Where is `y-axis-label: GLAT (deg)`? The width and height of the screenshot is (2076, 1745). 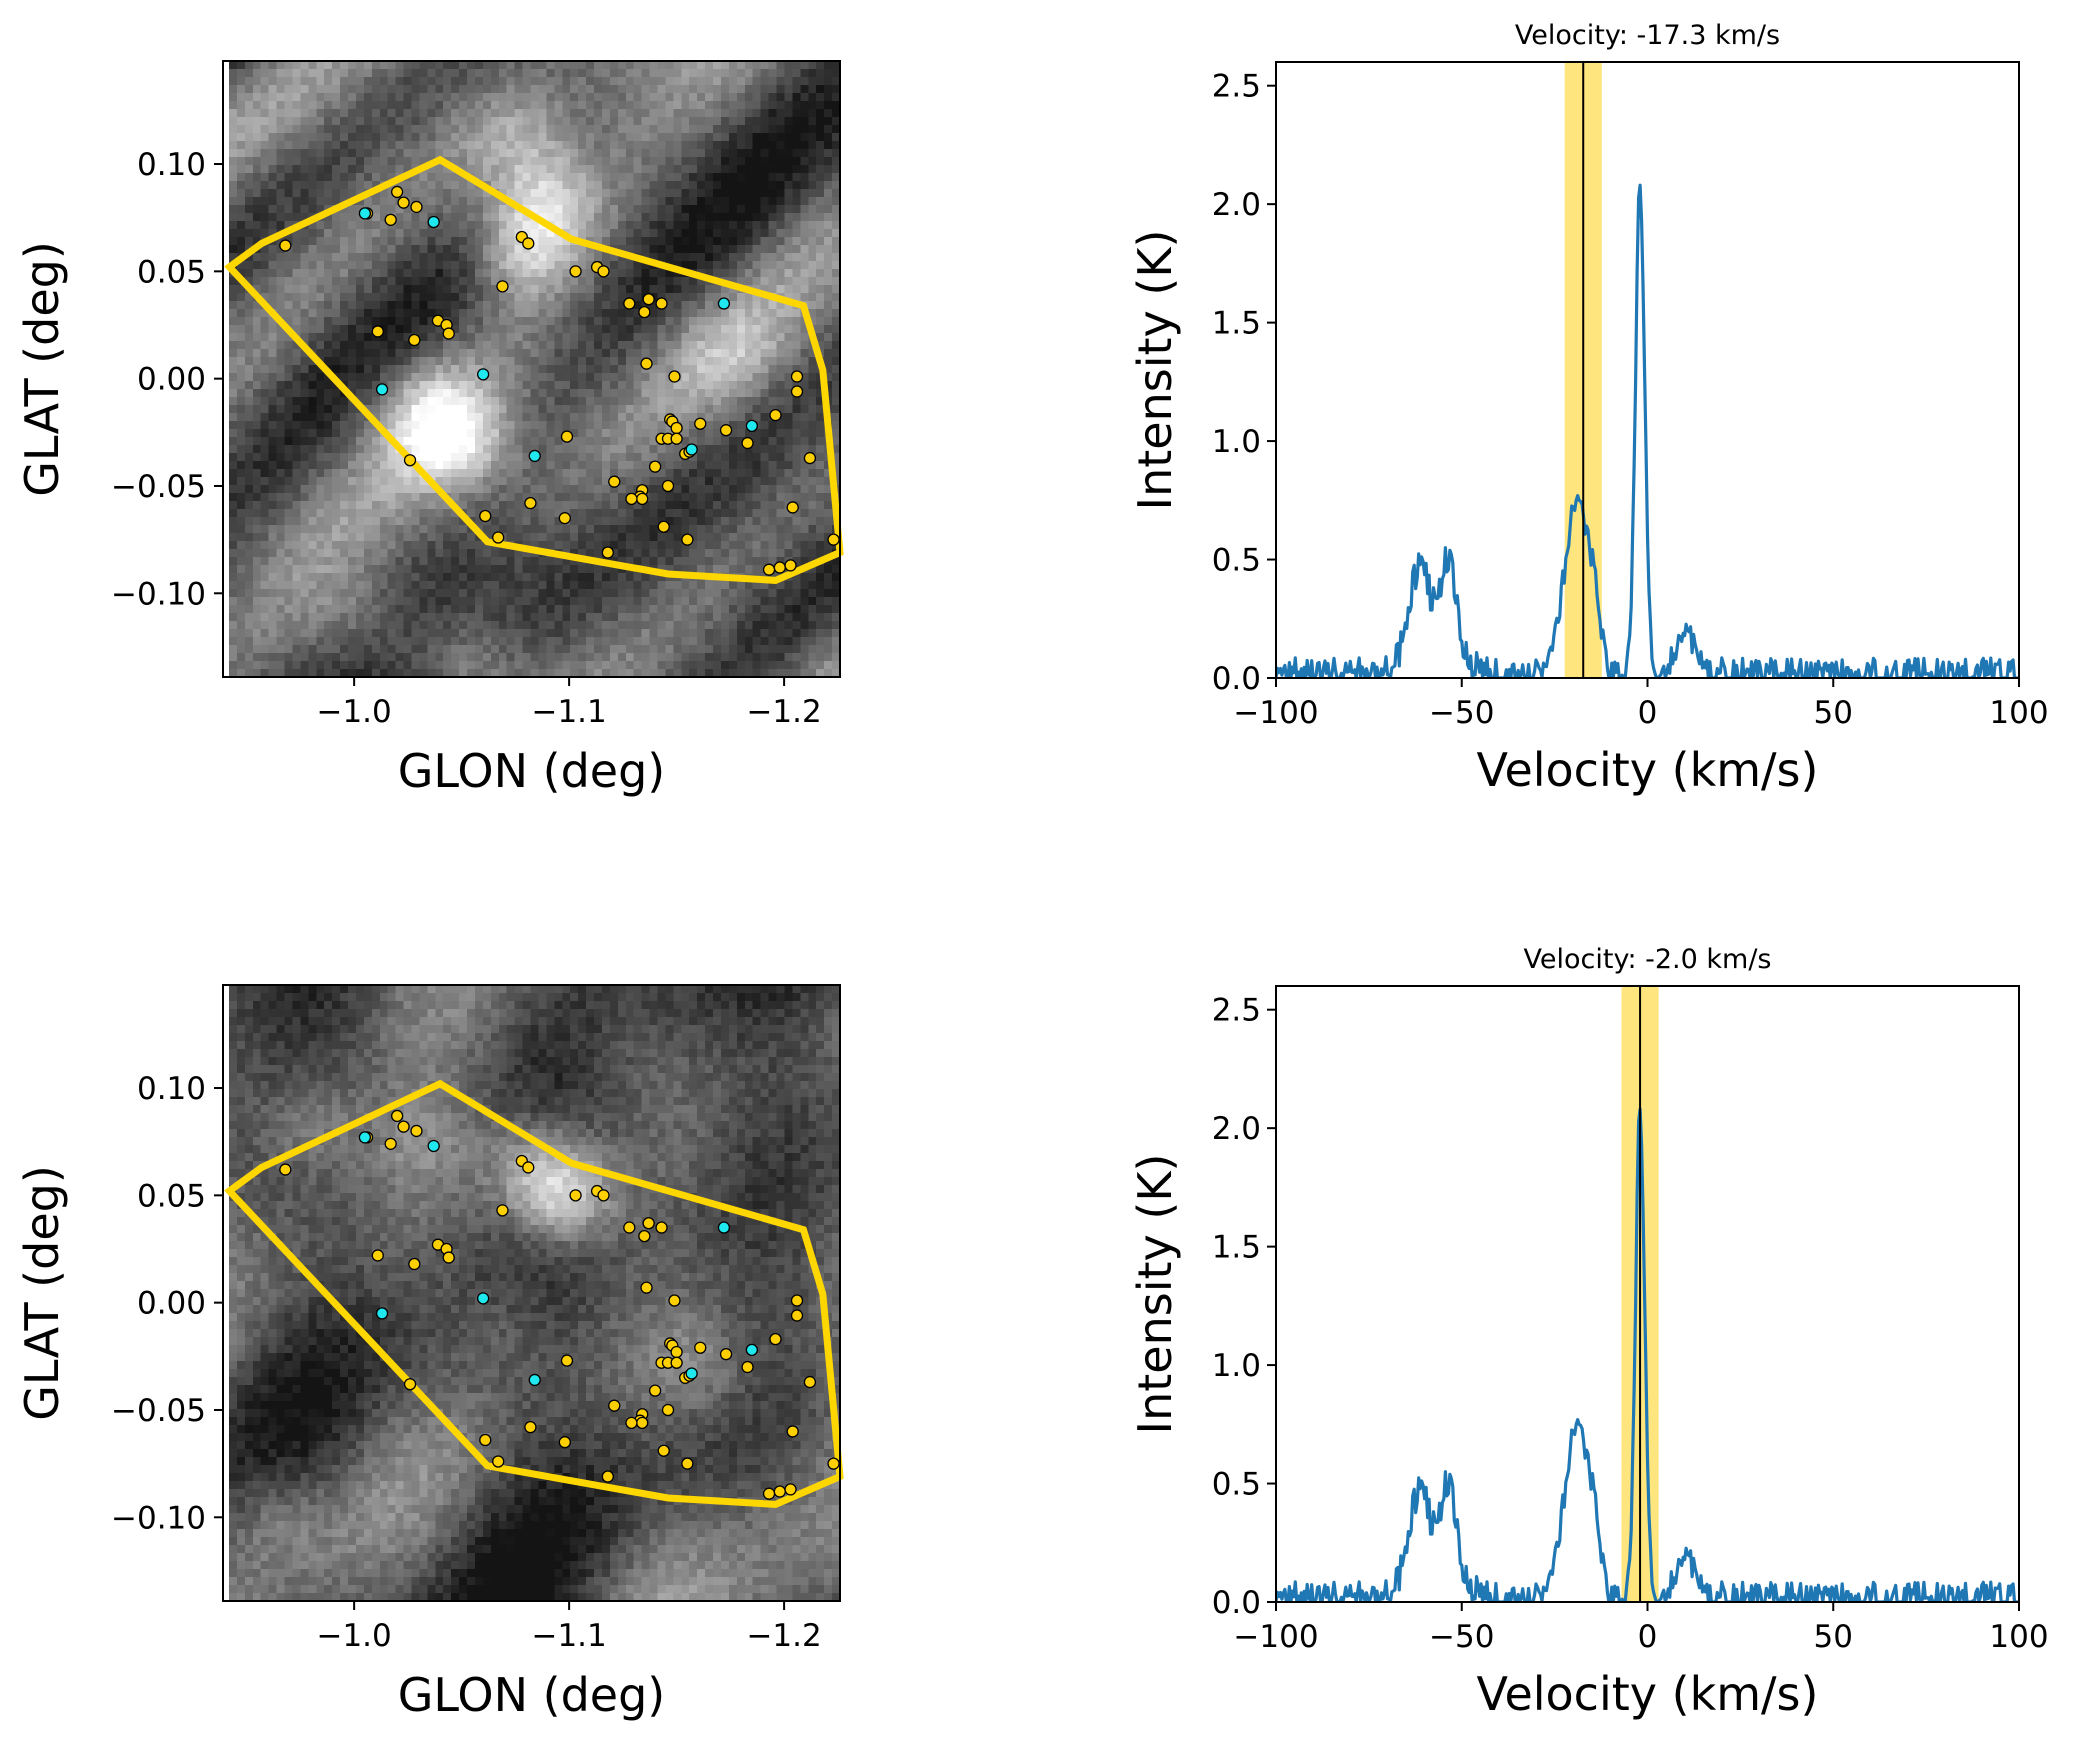
y-axis-label: GLAT (deg) is located at coordinates (42, 1293).